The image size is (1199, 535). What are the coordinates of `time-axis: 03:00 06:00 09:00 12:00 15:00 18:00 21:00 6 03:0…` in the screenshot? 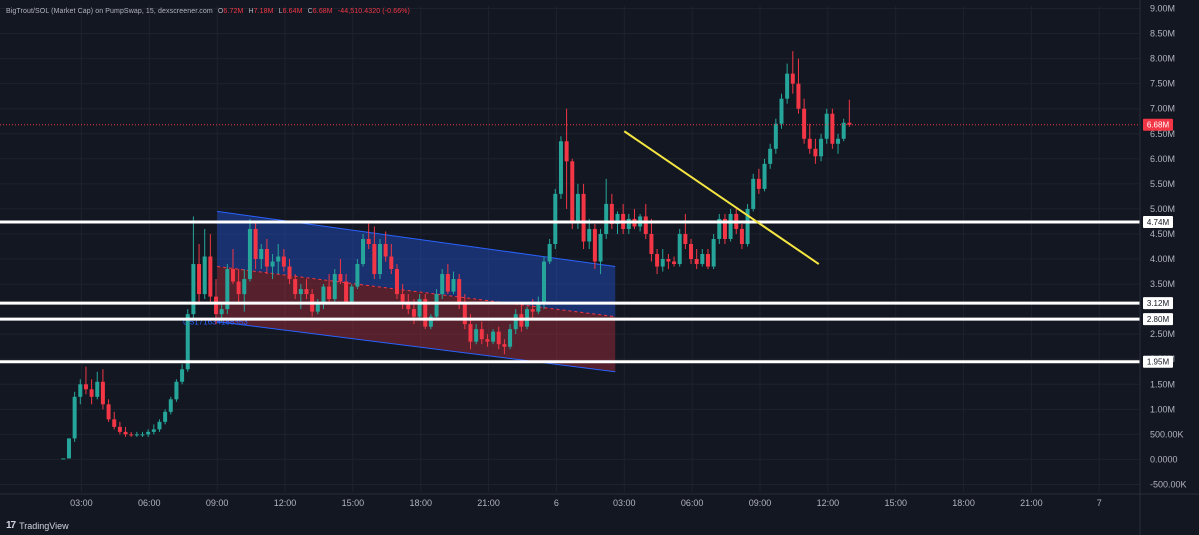 It's located at (599, 500).